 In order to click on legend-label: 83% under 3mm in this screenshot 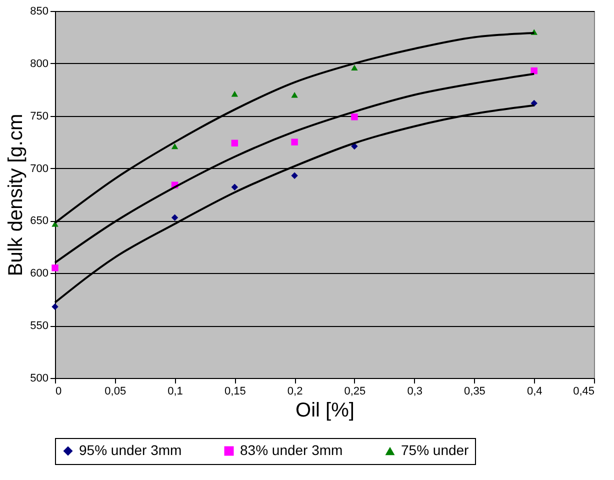, I will do `click(291, 450)`.